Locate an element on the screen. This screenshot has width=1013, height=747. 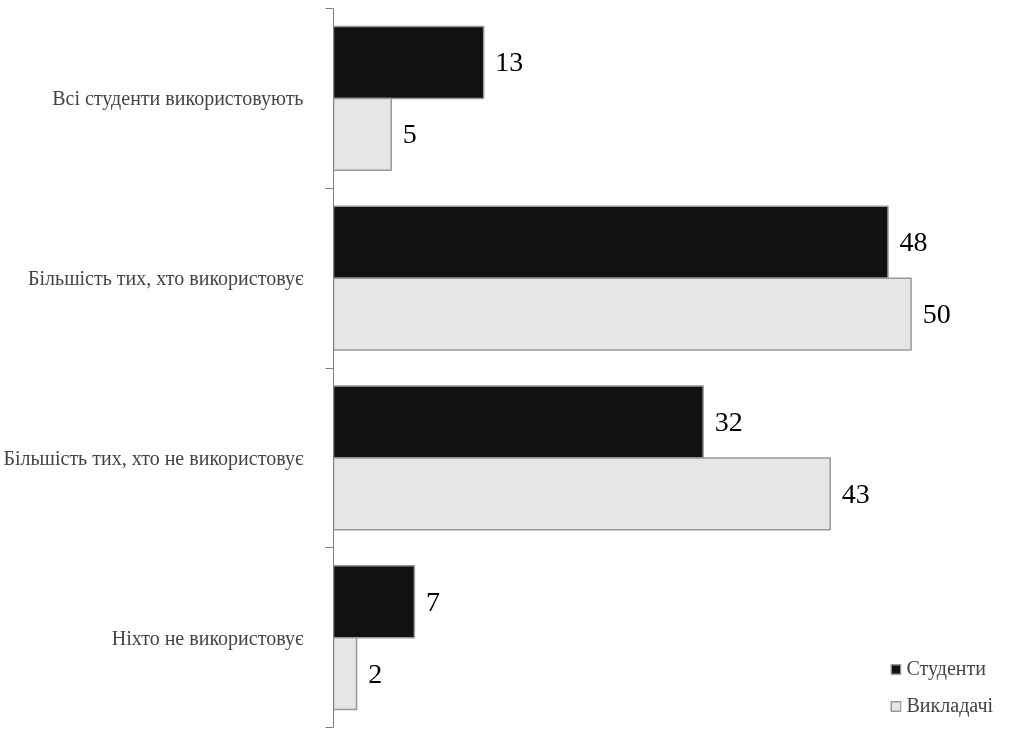
y-tick-label: Більшість тих, хто не використовує is located at coordinates (153, 458).